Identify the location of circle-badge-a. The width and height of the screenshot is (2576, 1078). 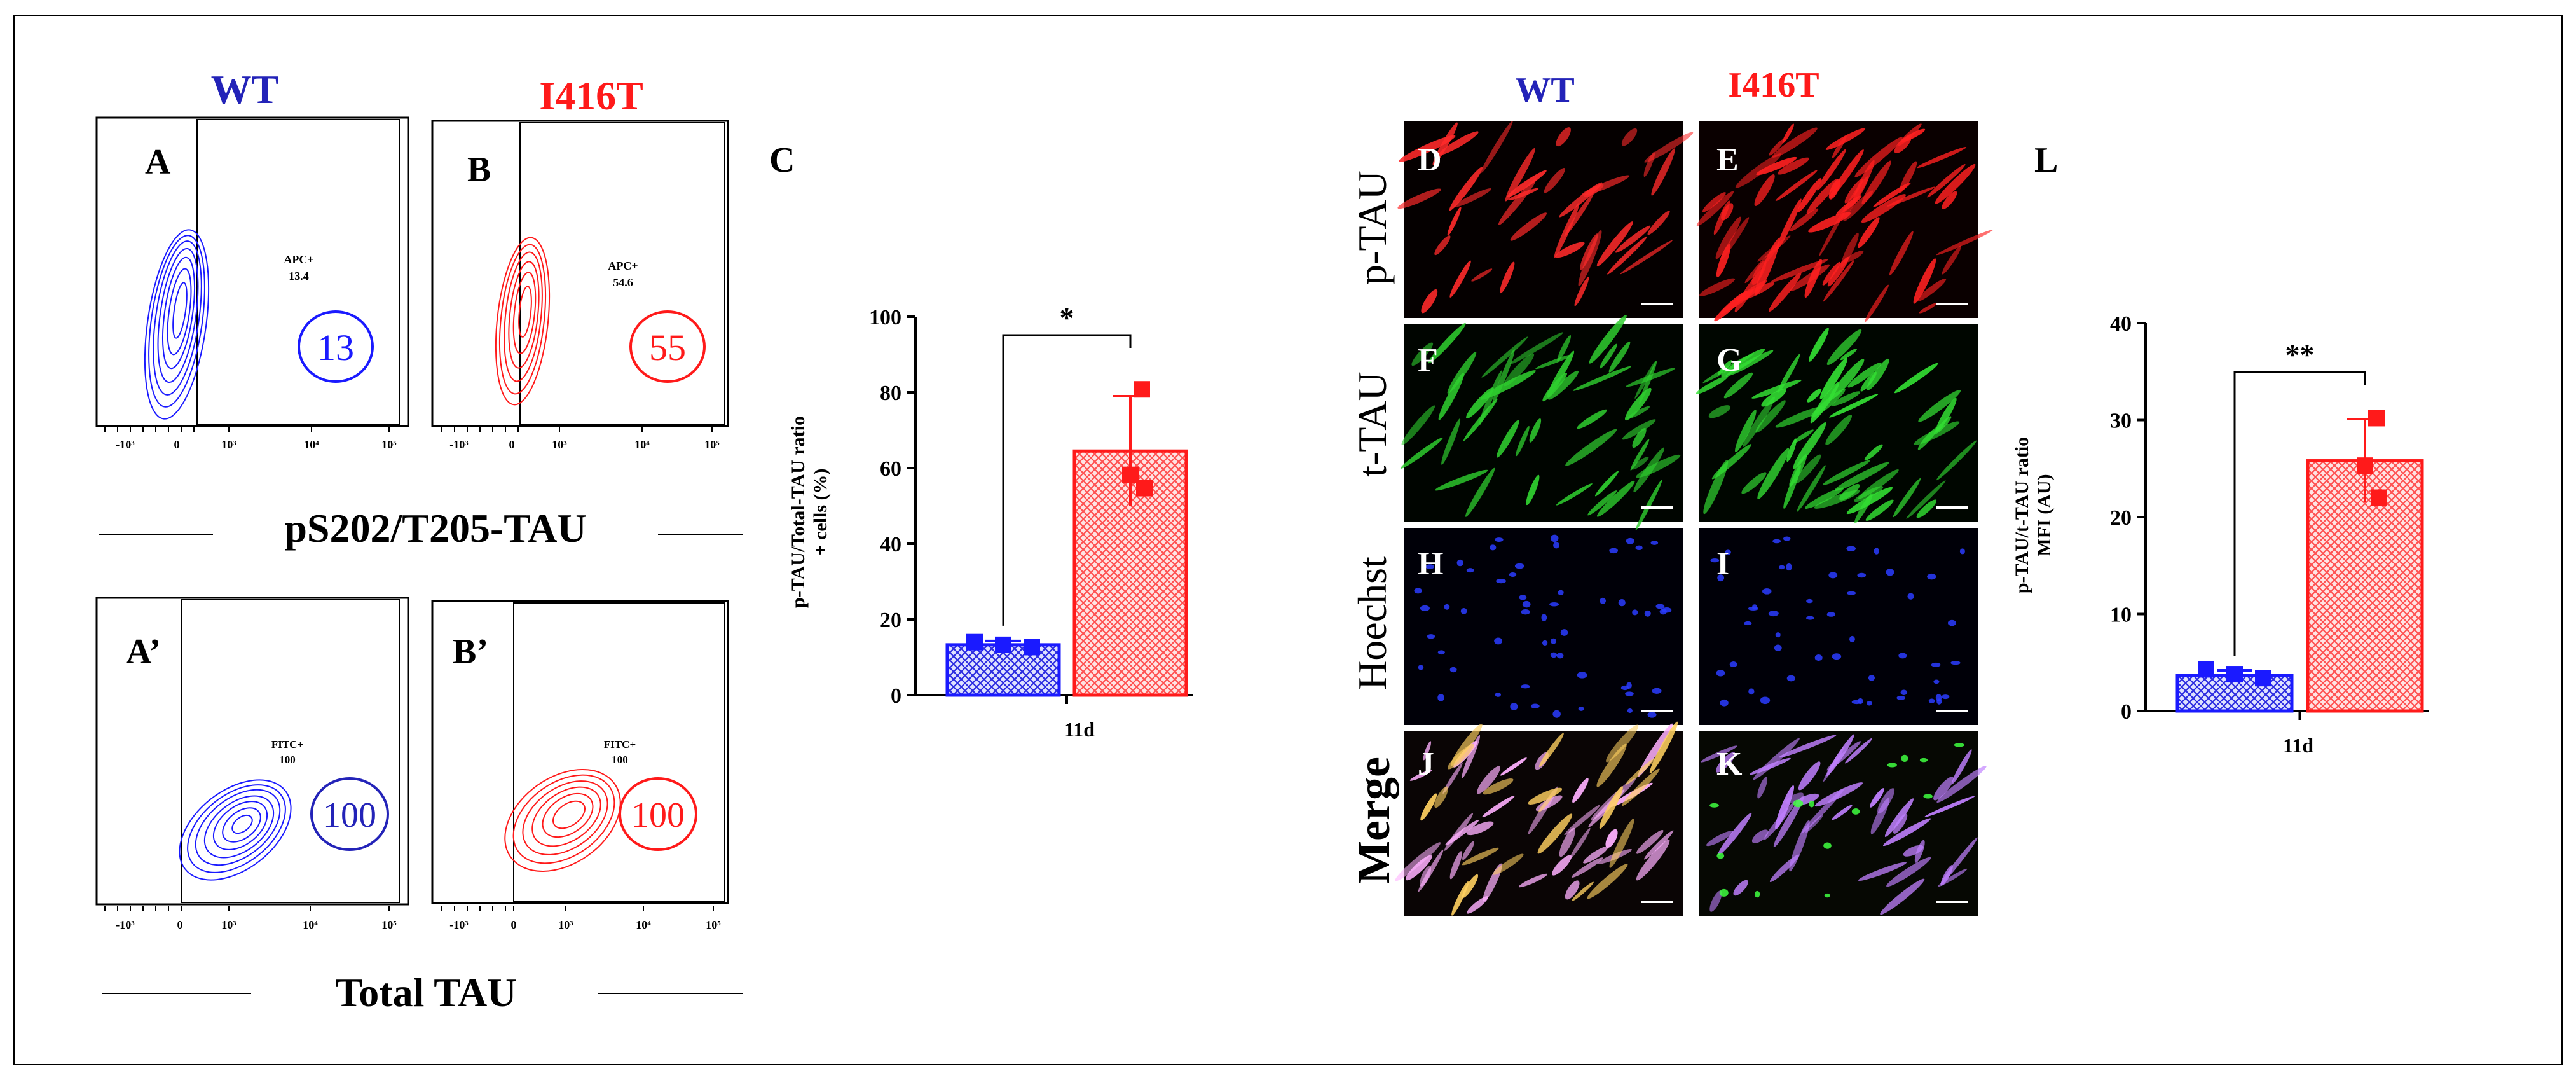
(336, 346).